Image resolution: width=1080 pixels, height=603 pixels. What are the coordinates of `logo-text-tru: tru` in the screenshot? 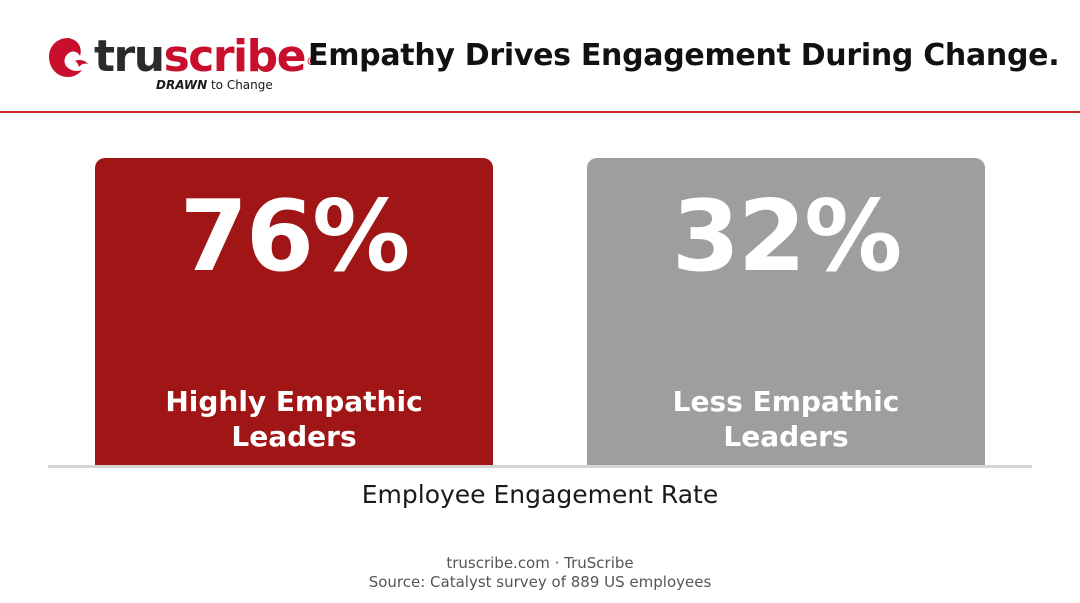 It's located at (129, 56).